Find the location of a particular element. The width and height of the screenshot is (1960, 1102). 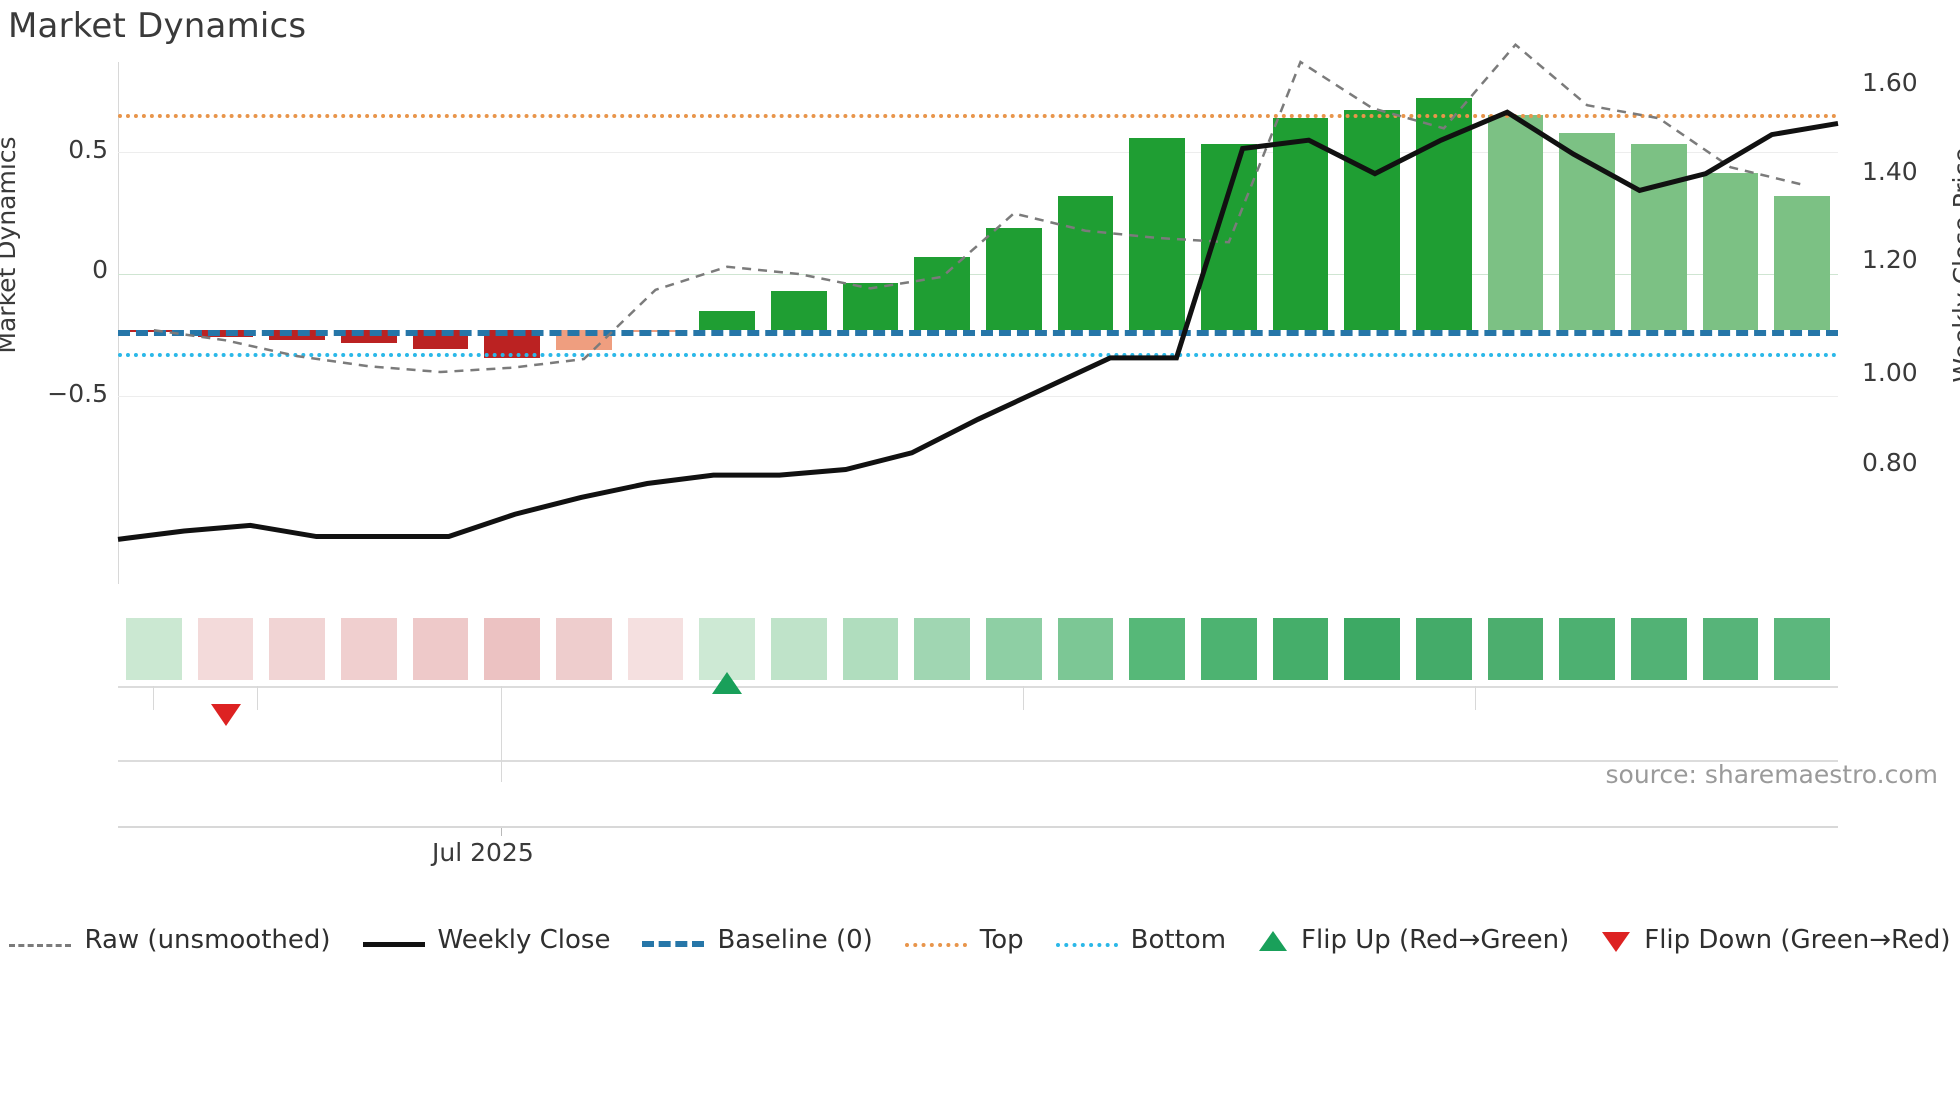

dashed-grey-line-icon is located at coordinates (40, 945).